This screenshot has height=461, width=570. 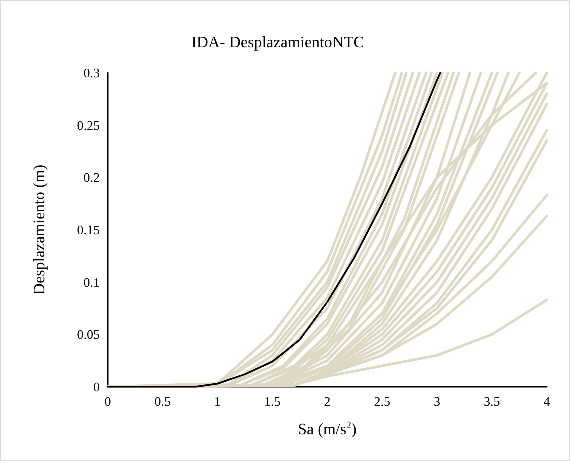 What do you see at coordinates (217, 401) in the screenshot?
I see `x-tick-label: 1` at bounding box center [217, 401].